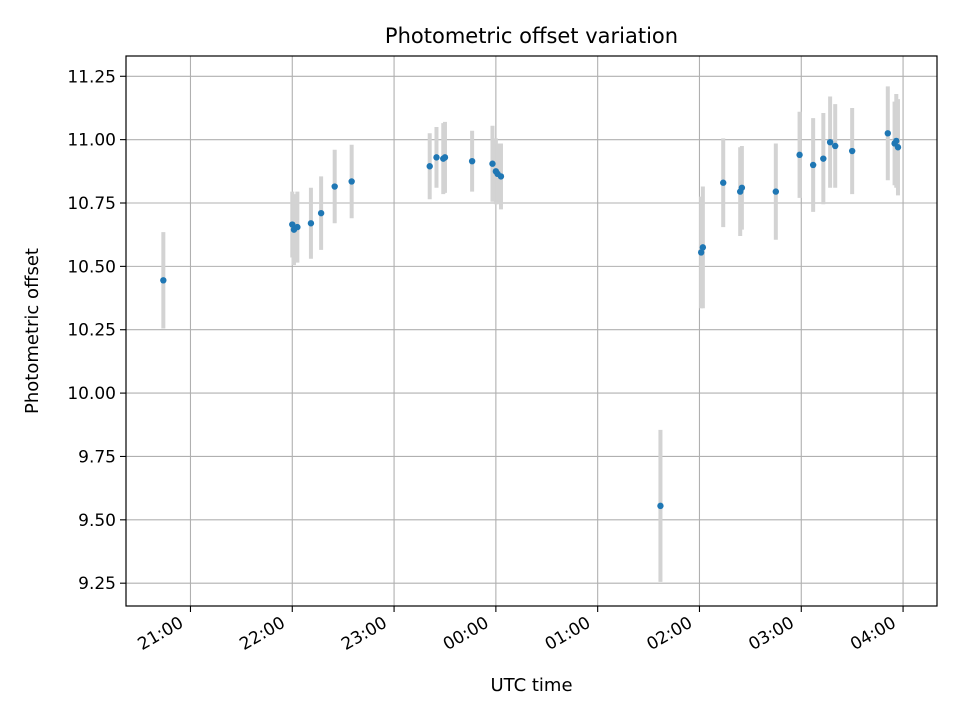  What do you see at coordinates (91, 394) in the screenshot?
I see `y-tick-label: 10.00` at bounding box center [91, 394].